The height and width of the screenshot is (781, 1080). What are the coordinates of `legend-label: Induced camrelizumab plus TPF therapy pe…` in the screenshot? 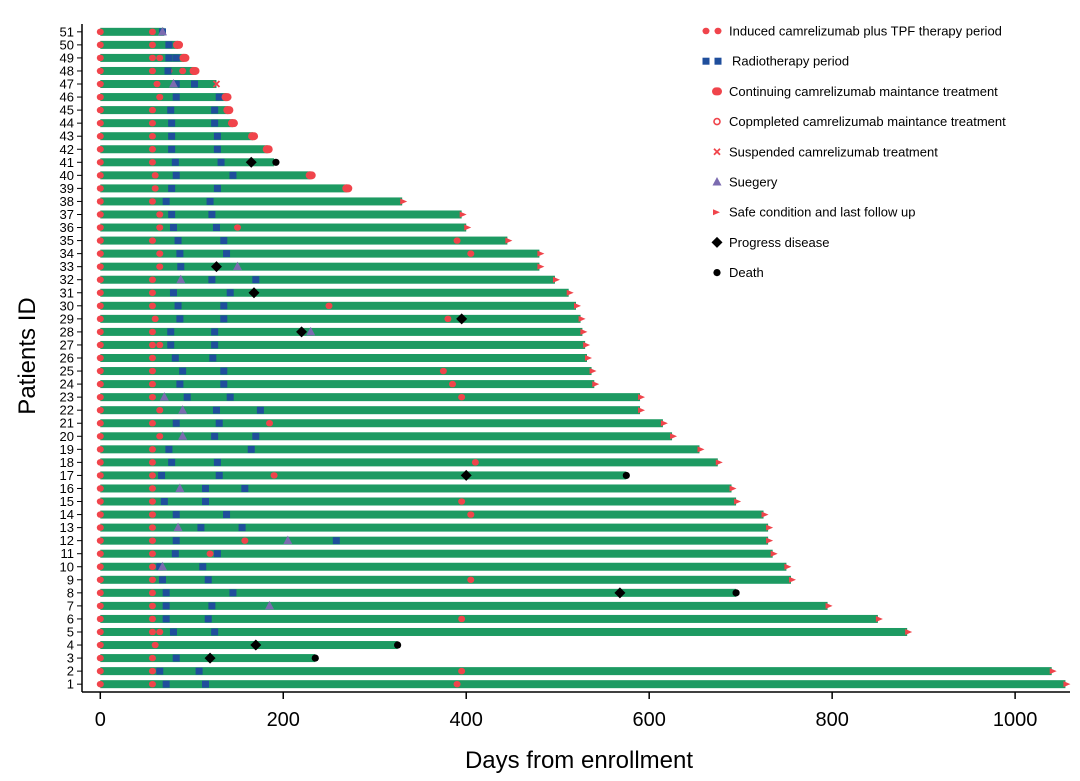 It's located at (865, 31).